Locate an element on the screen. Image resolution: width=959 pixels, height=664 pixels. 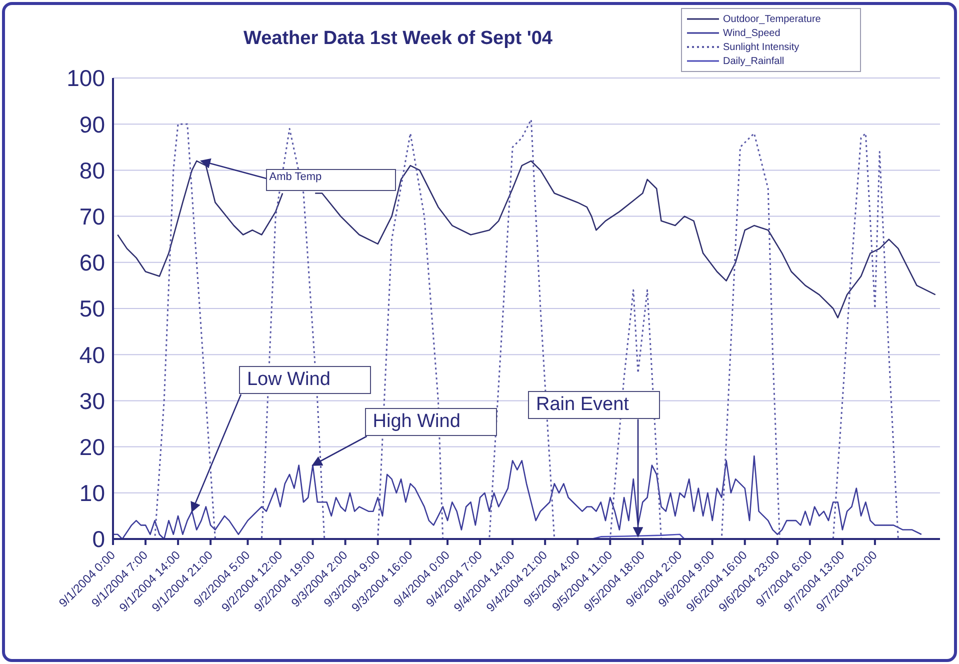
y-tick-label: 80 is located at coordinates (92, 170).